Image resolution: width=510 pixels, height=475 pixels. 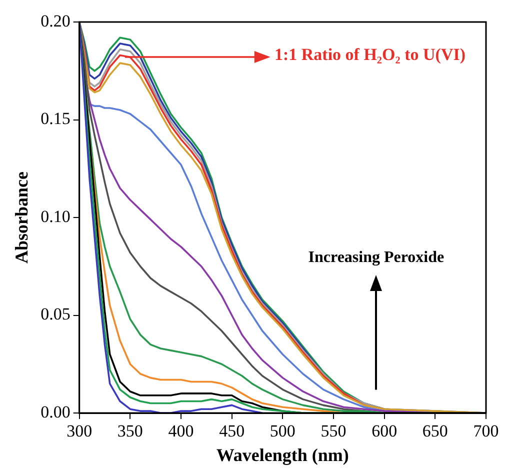 What do you see at coordinates (55, 412) in the screenshot?
I see `y-tick-label: 0.00` at bounding box center [55, 412].